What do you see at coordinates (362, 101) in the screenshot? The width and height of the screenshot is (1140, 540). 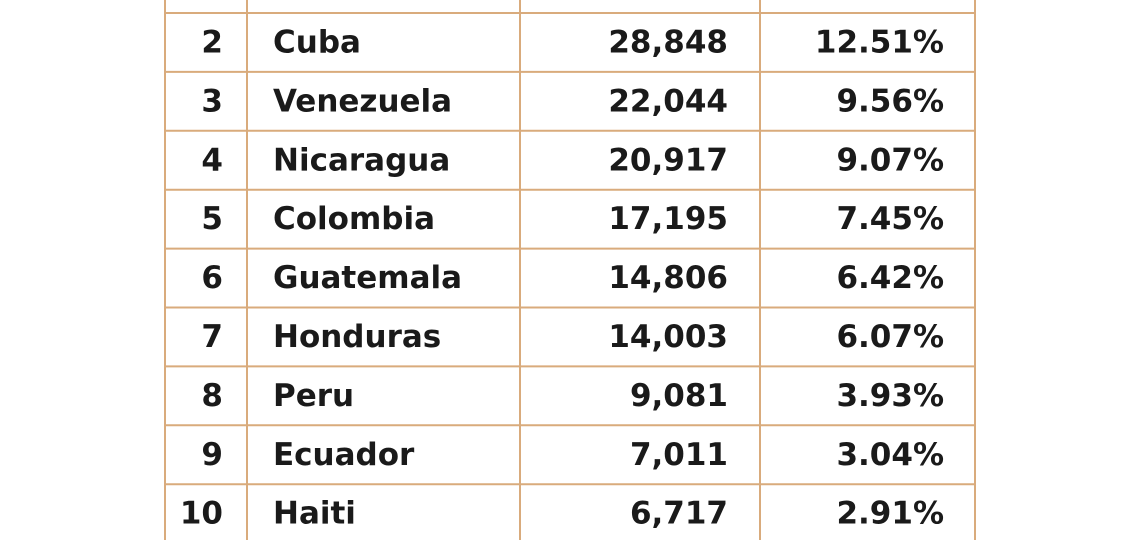 I see `country-cell: Venezuela` at bounding box center [362, 101].